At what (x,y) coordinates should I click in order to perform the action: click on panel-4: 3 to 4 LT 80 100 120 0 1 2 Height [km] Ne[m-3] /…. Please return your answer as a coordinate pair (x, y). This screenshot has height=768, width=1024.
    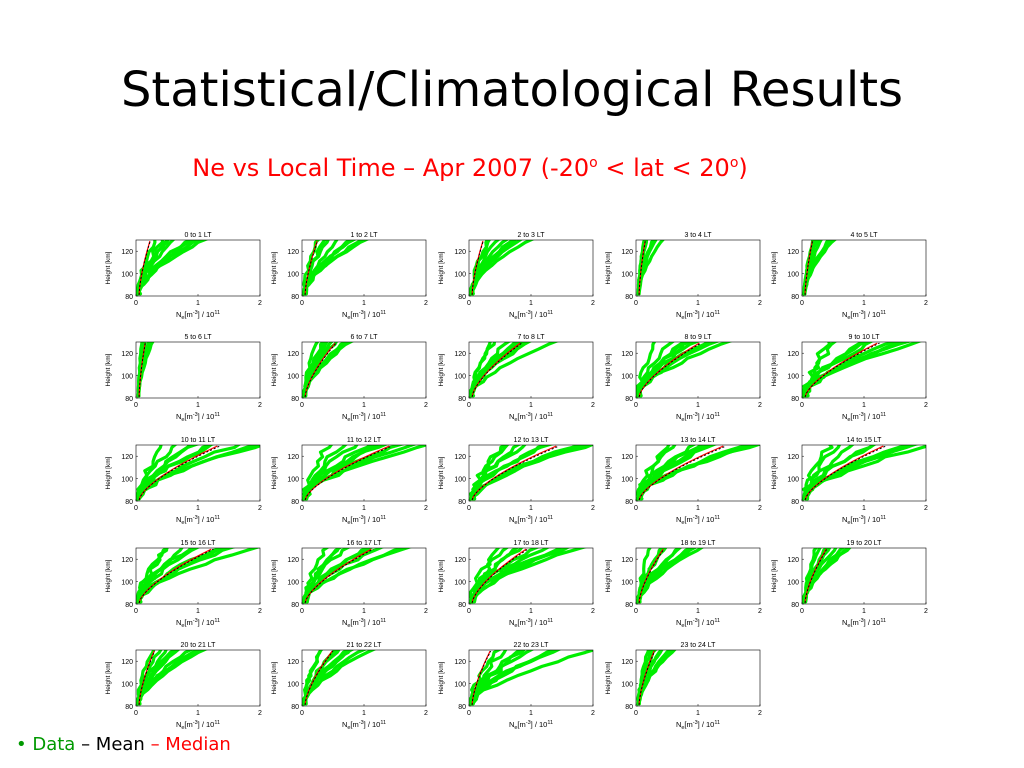
    Looking at the image, I should click on (683, 276).